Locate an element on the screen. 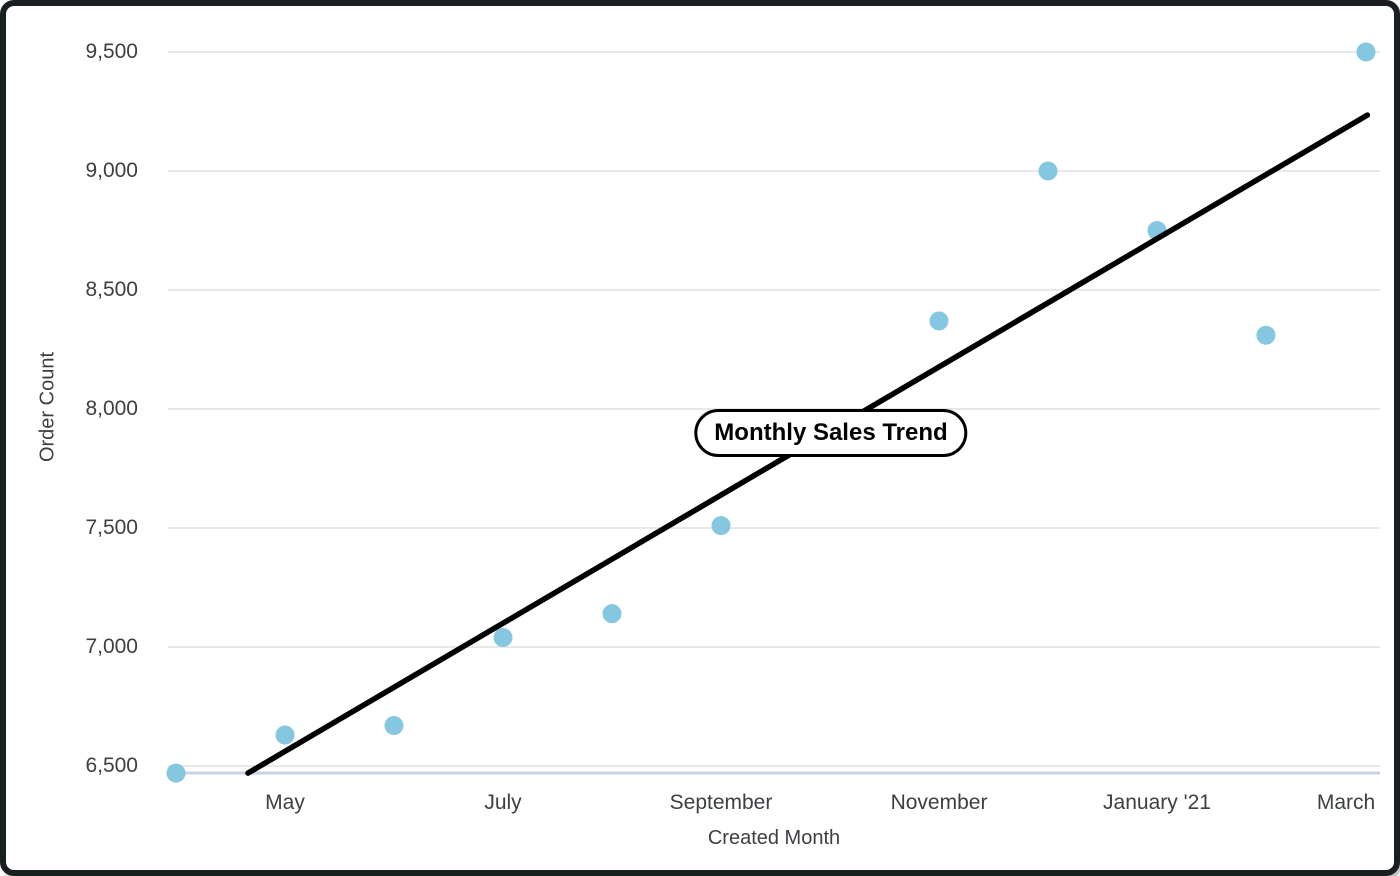 The image size is (1400, 876). data-point-june is located at coordinates (394, 726).